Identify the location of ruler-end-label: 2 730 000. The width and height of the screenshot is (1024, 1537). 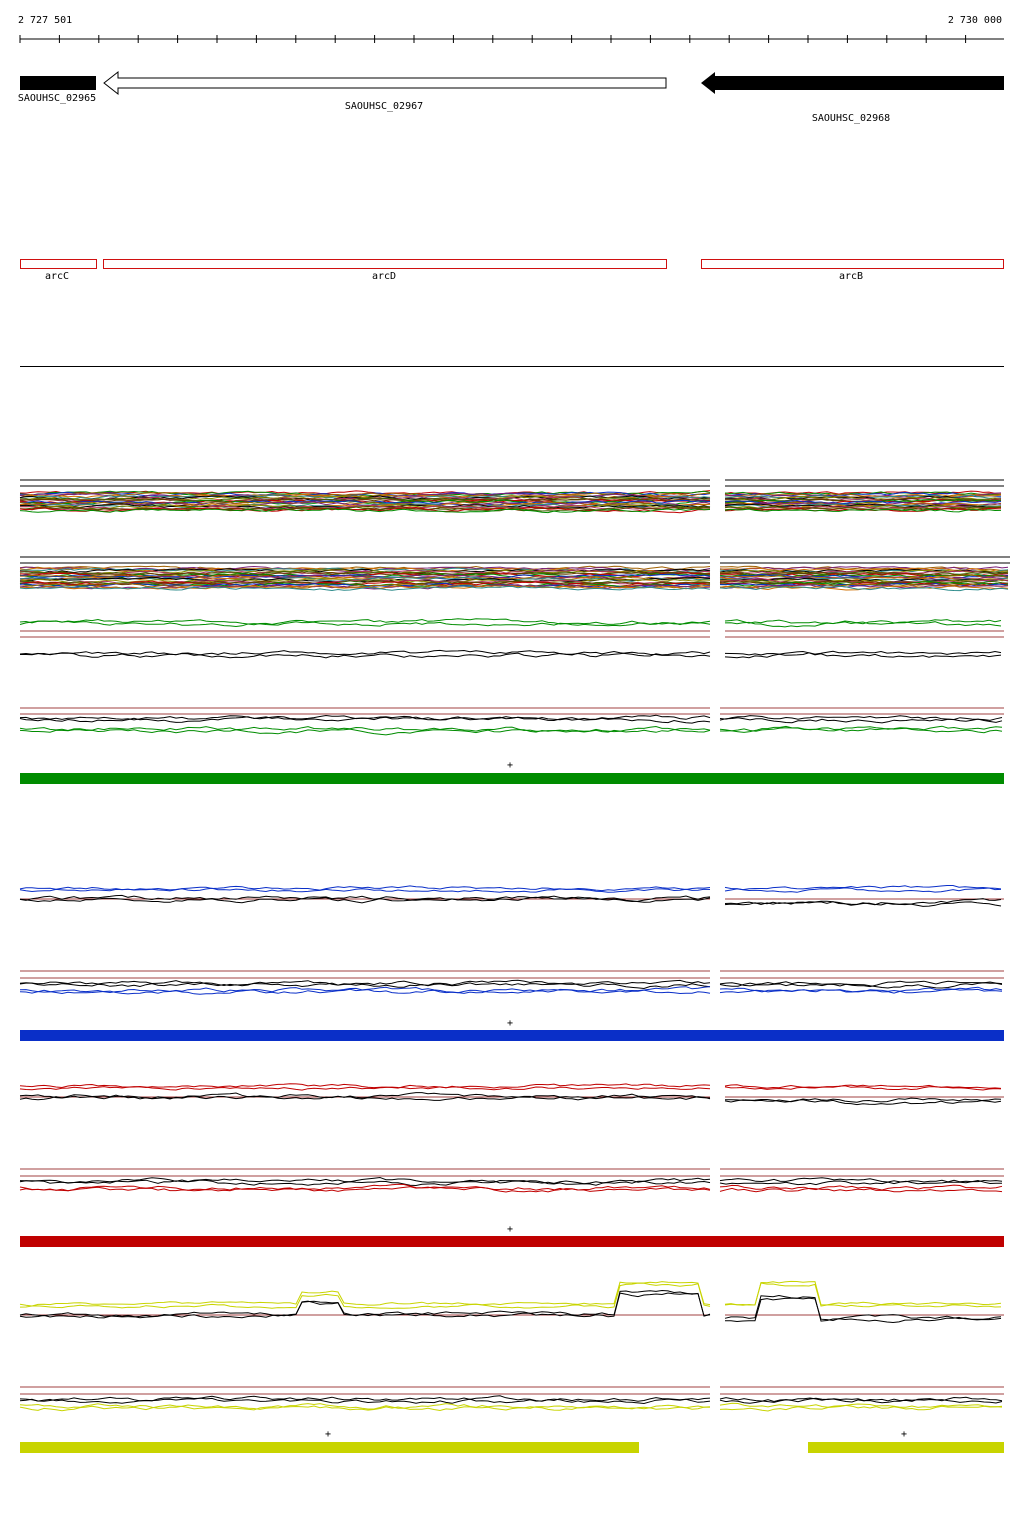
(975, 20).